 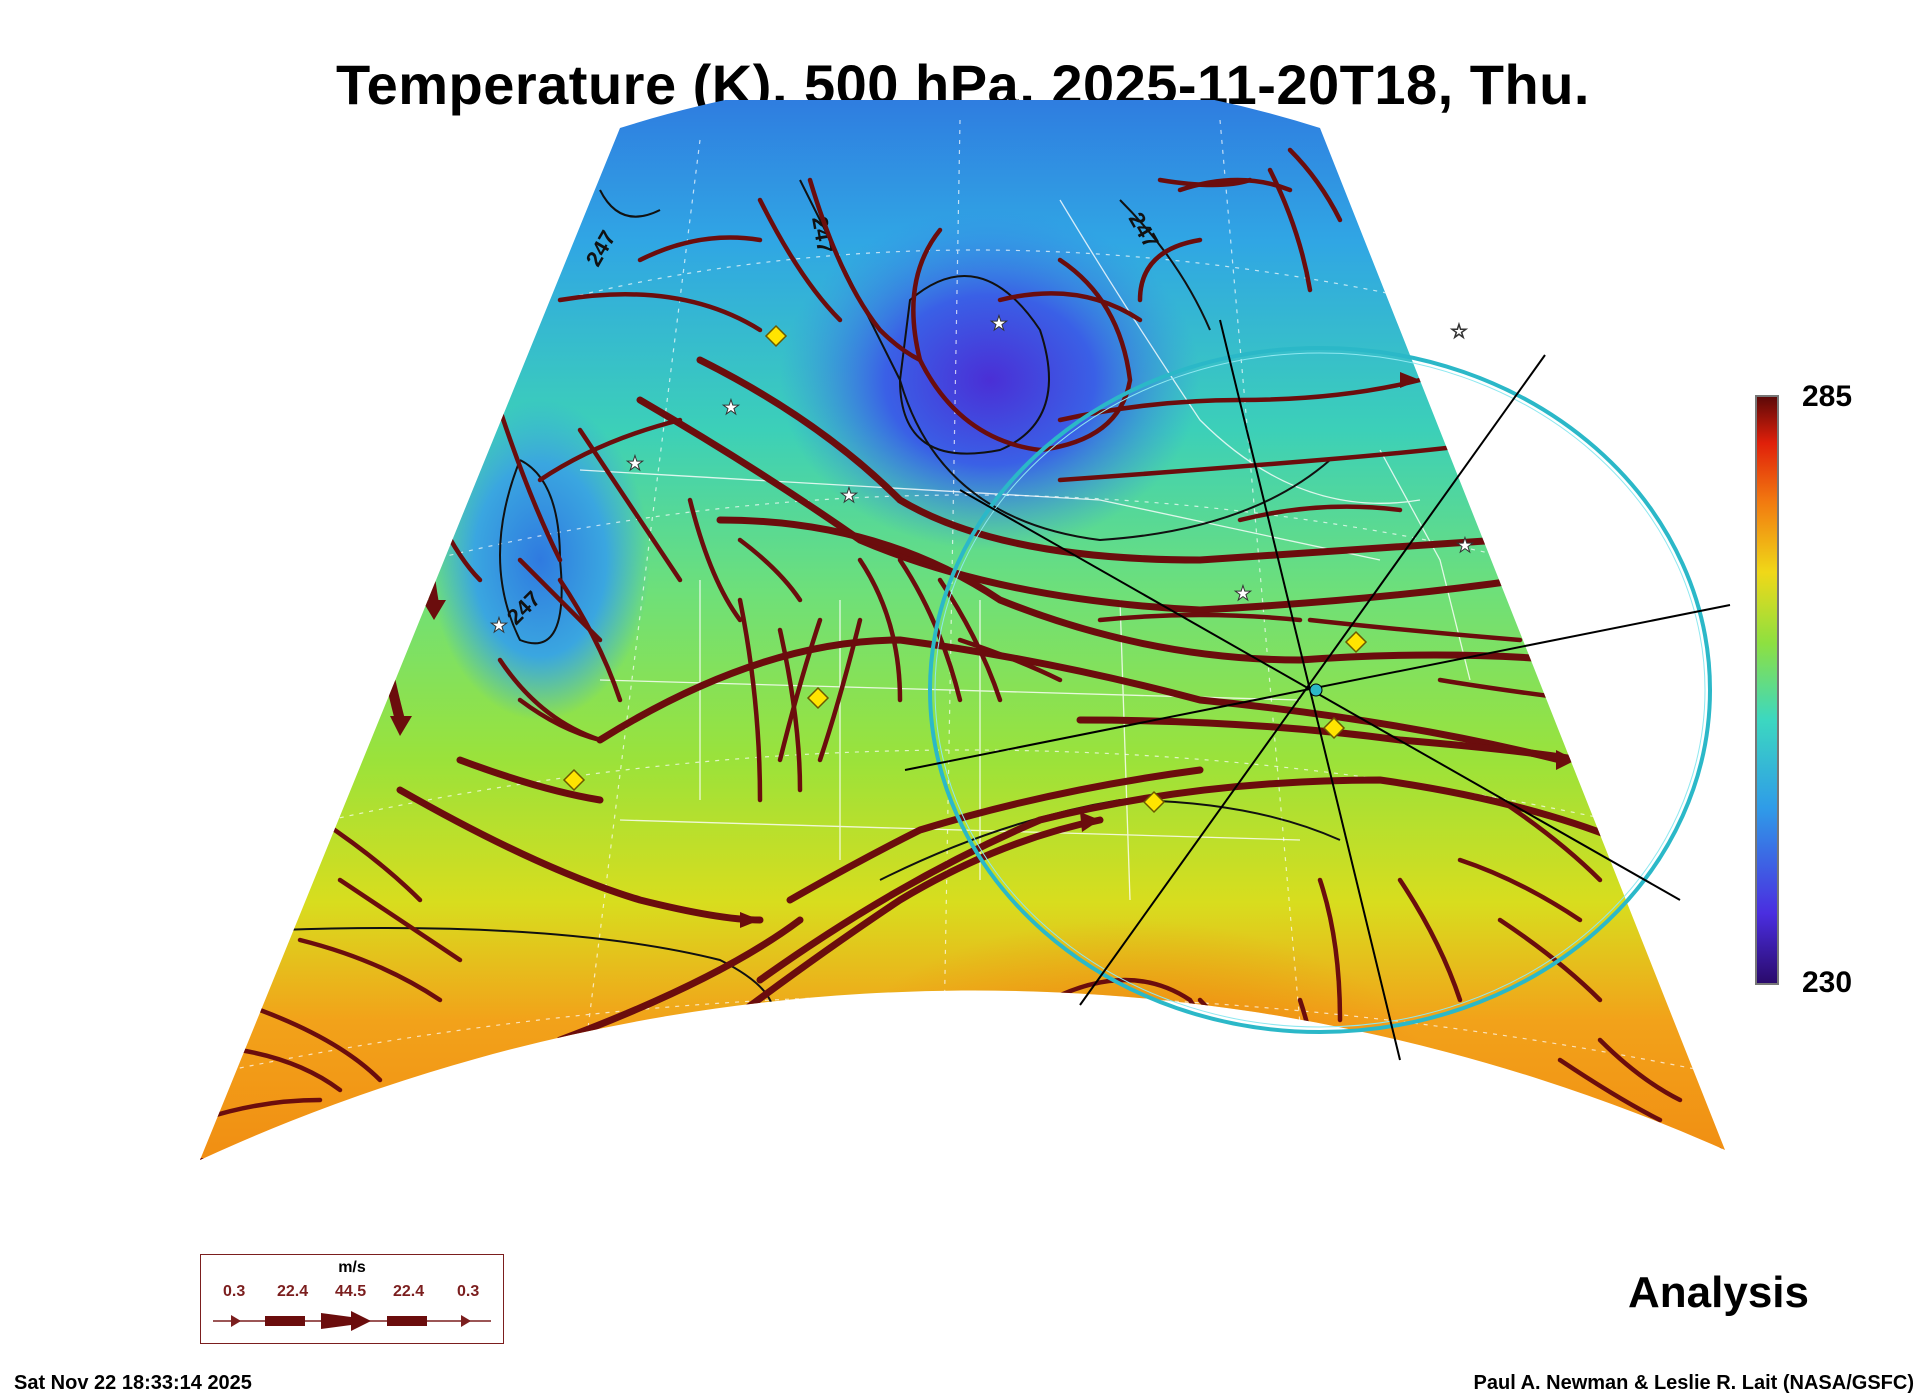 What do you see at coordinates (1459, 332) in the screenshot?
I see `marker-star: ☆` at bounding box center [1459, 332].